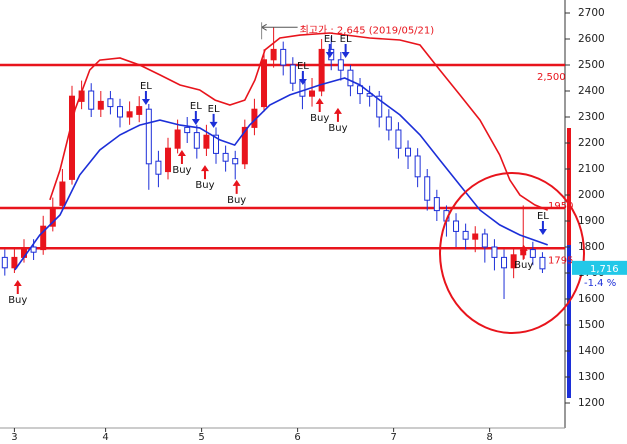 The height and width of the screenshot is (444, 627). I want to click on y-tick-label: 2600, so click(591, 39).